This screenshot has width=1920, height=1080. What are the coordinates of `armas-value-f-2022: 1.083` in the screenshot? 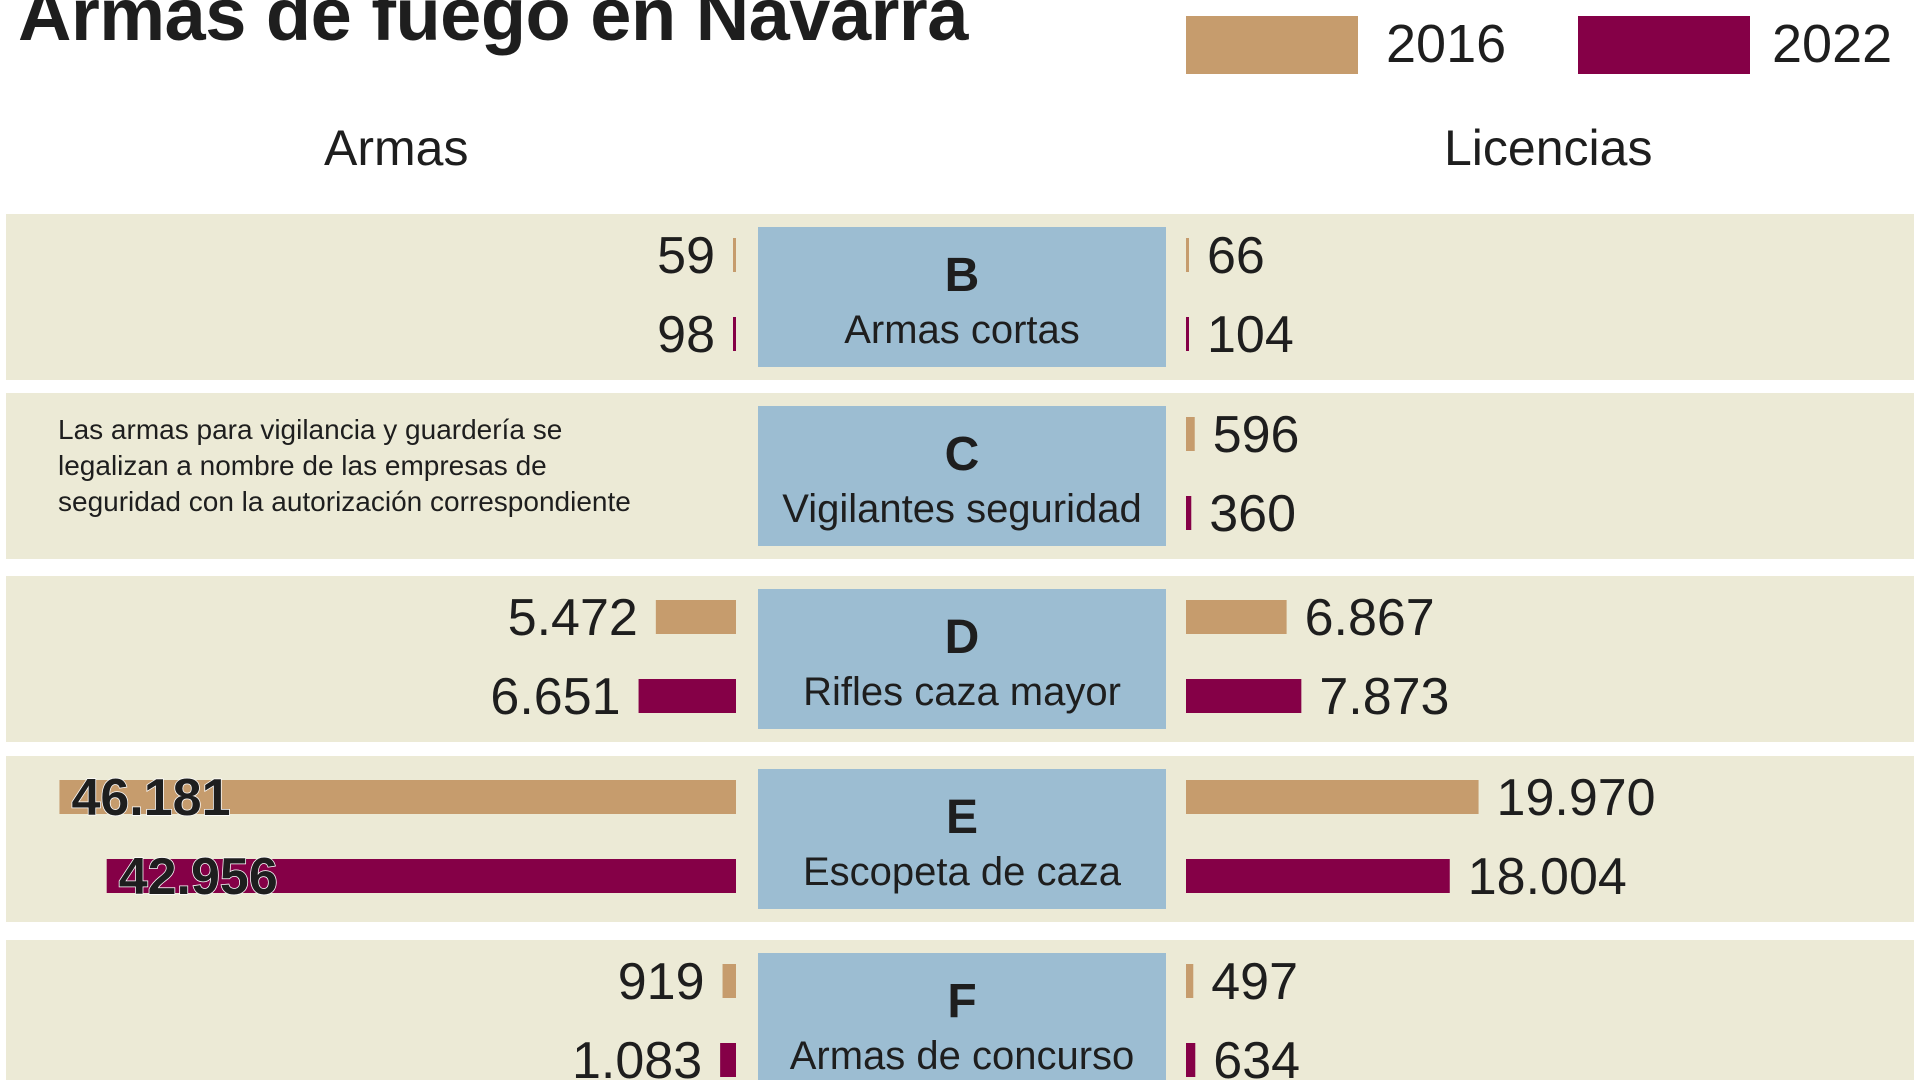 It's located at (637, 1056).